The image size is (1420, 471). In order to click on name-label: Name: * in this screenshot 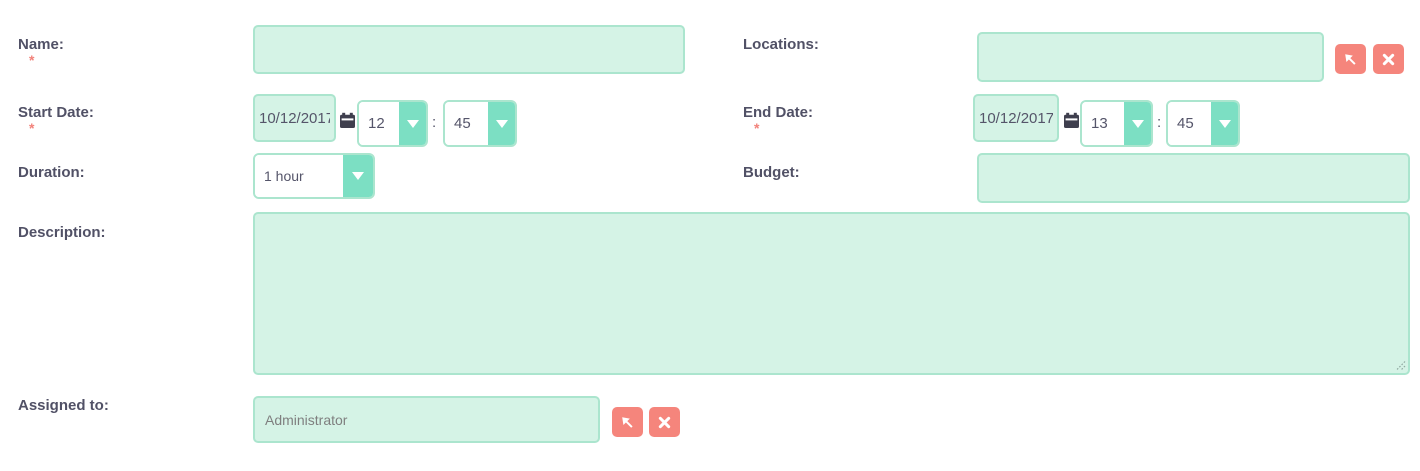, I will do `click(41, 52)`.